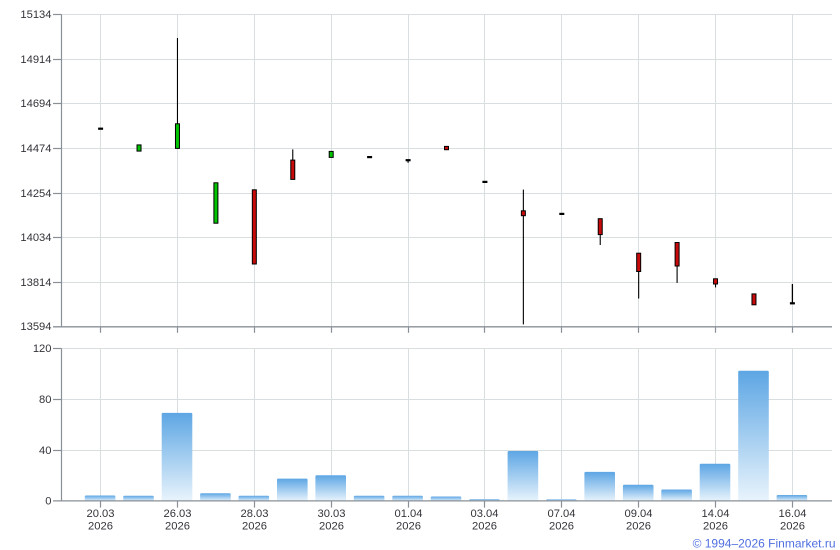 The height and width of the screenshot is (550, 840). I want to click on svg-text: © 1994–2026 Finmarket.ru, so click(764, 543).